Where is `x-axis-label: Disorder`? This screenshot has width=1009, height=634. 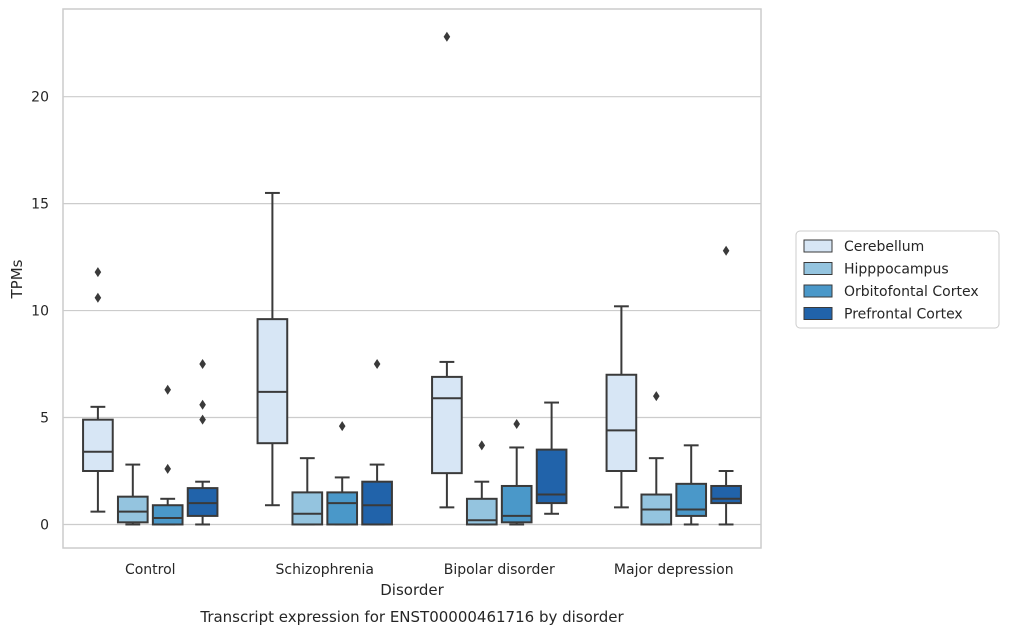
x-axis-label: Disorder is located at coordinates (412, 590).